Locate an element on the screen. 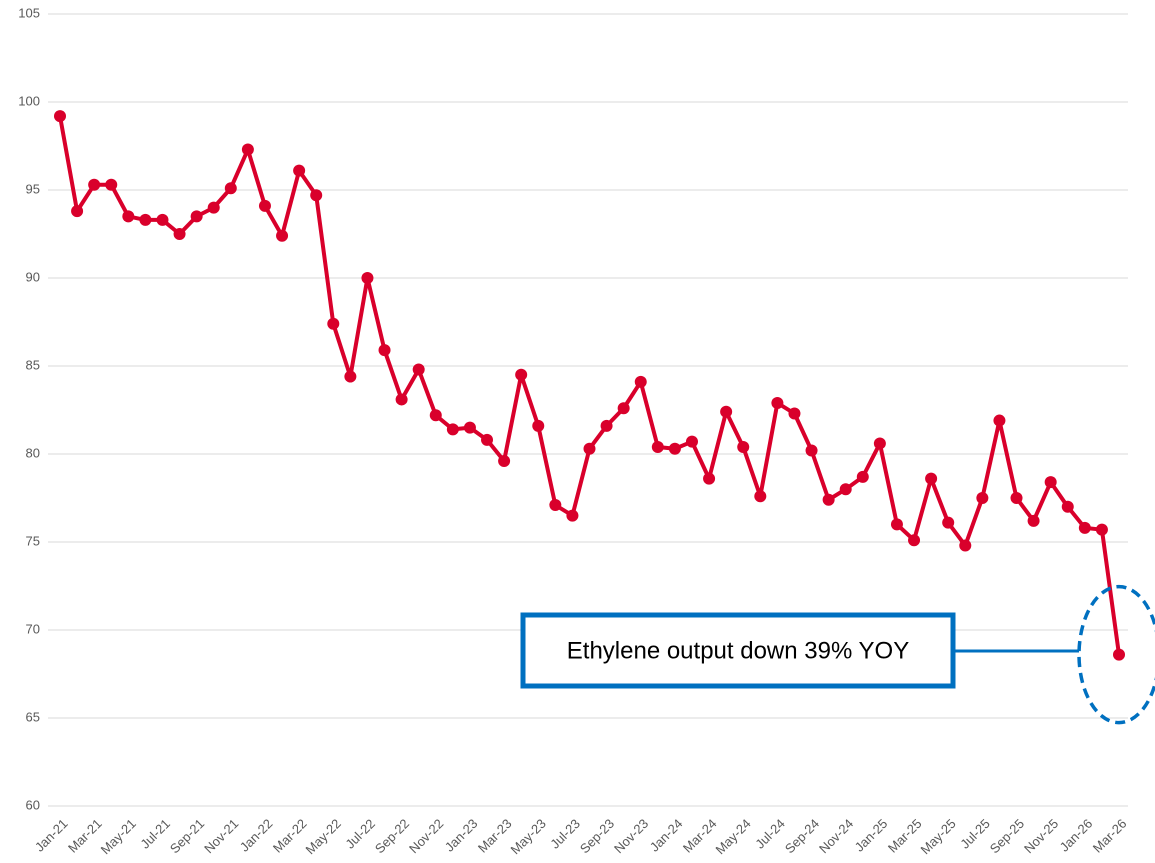 The height and width of the screenshot is (863, 1155). x-tick-label: Nov-22 is located at coordinates (426, 836).